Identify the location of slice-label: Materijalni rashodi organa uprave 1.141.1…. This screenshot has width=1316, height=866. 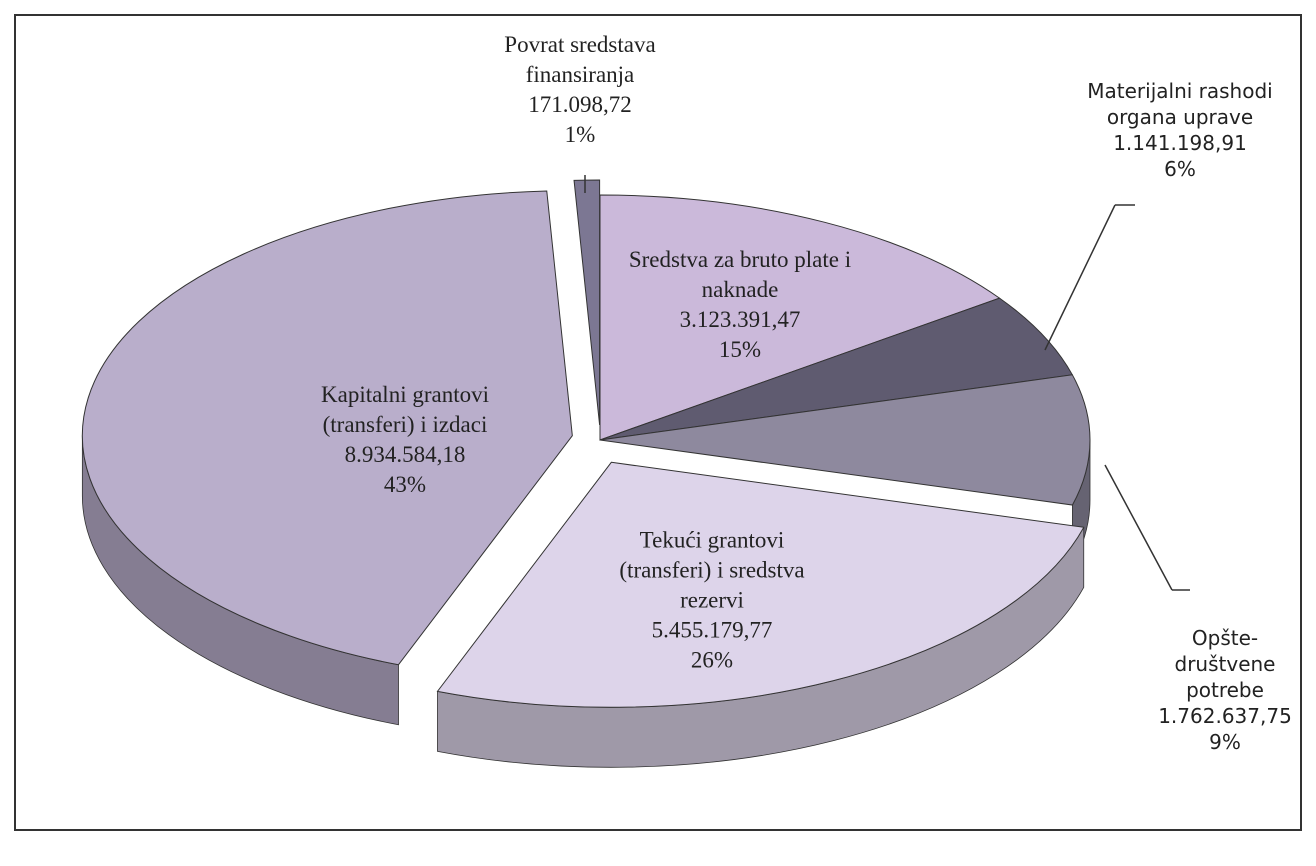
(1180, 130).